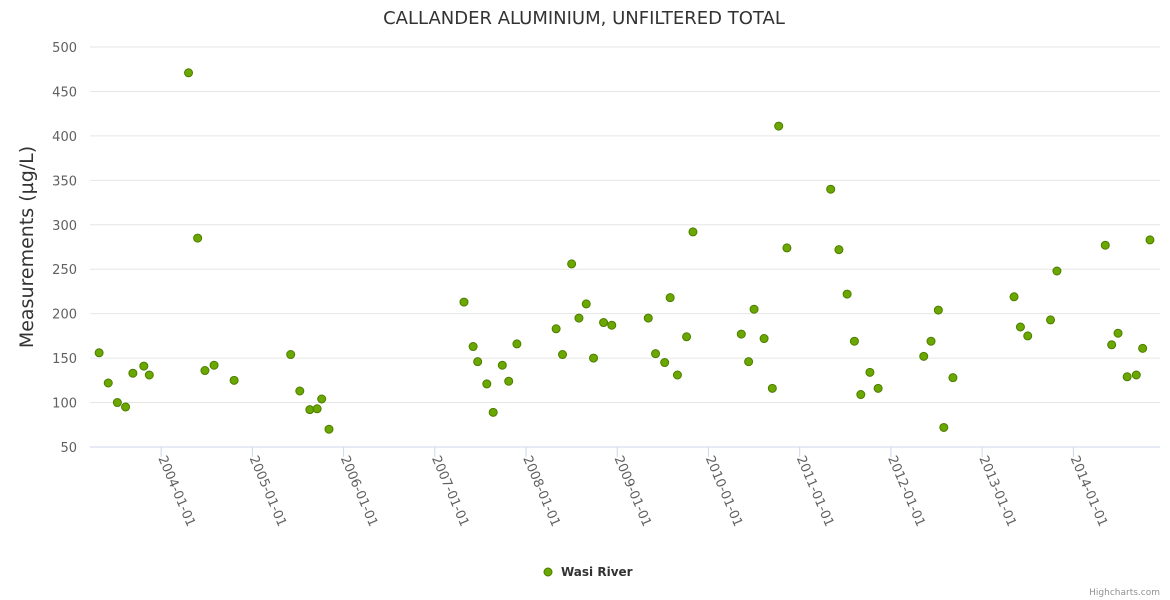  What do you see at coordinates (597, 572) in the screenshot?
I see `legend-label: Wasi River` at bounding box center [597, 572].